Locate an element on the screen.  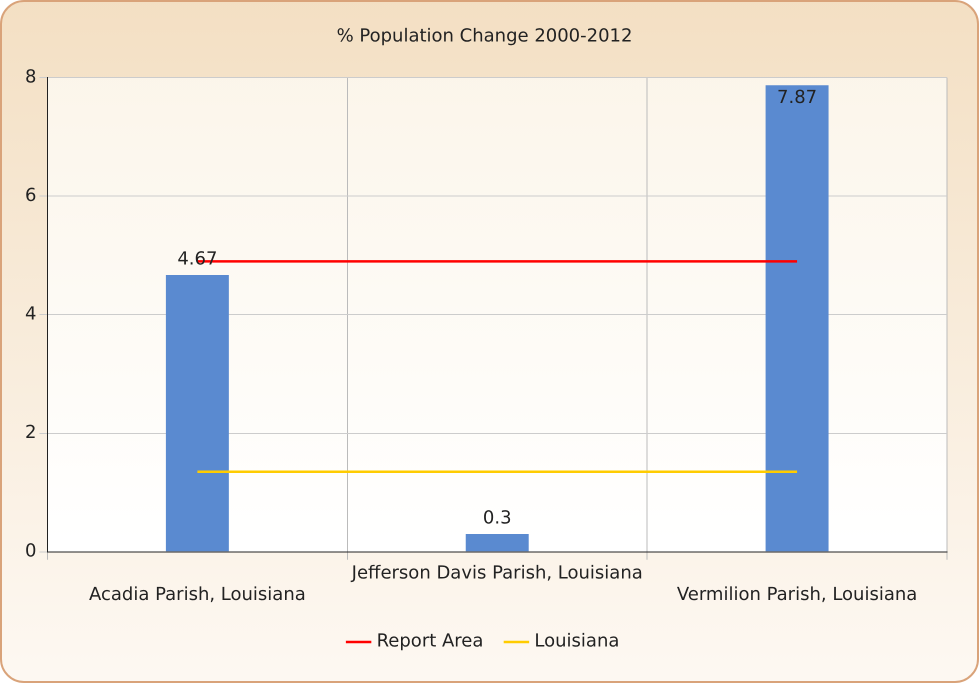
data-label: 0.3 is located at coordinates (497, 518).